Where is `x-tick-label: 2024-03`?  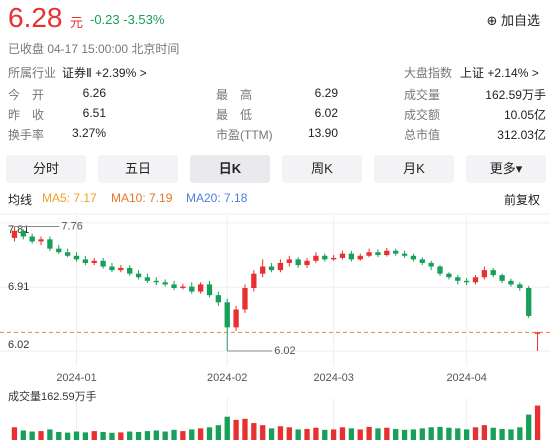 x-tick-label: 2024-03 is located at coordinates (333, 378).